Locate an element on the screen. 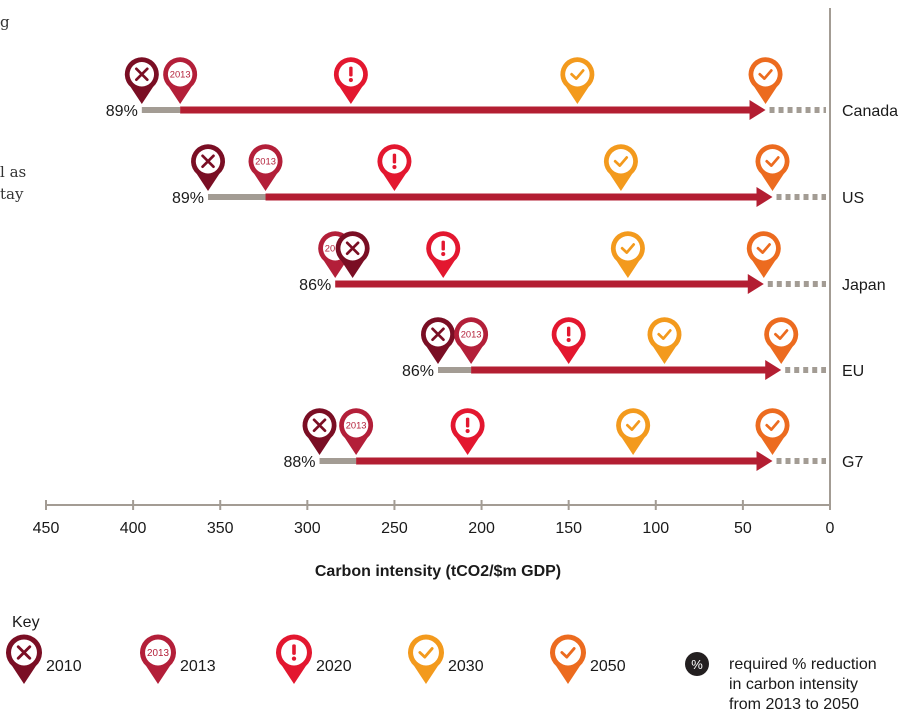  2013-pin-key-icon: 2013 is located at coordinates (158, 659).